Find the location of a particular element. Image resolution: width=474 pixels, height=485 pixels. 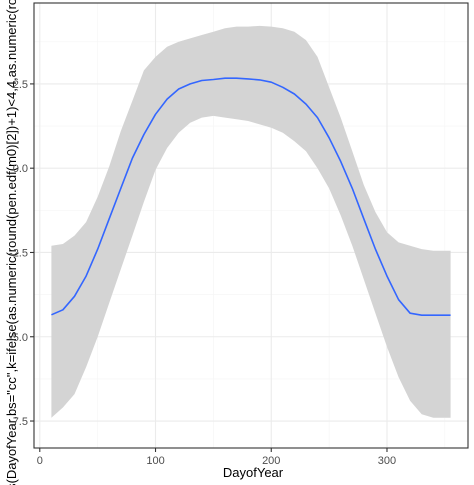

y-tick-label: -2.5 is located at coordinates (18, 253).